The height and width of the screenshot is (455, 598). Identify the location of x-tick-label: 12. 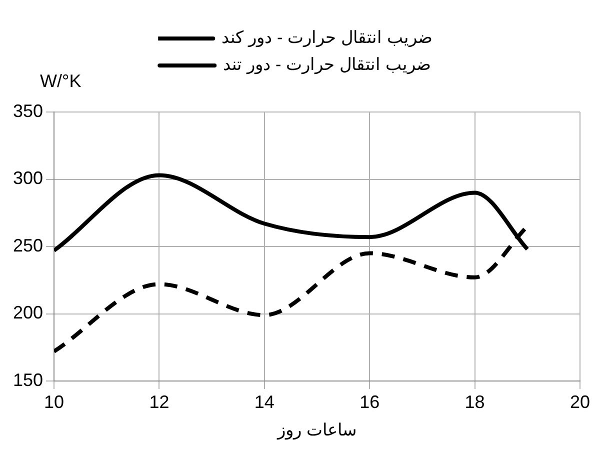
(159, 402).